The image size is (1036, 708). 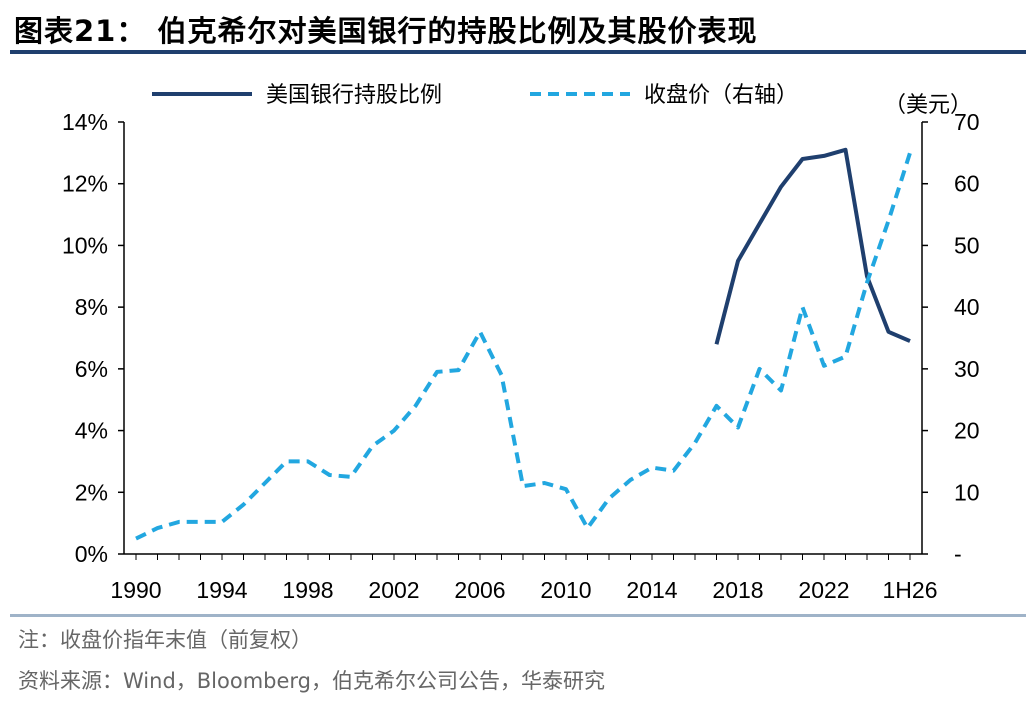 I want to click on x-axis-tick-label: 2014, so click(x=651, y=590).